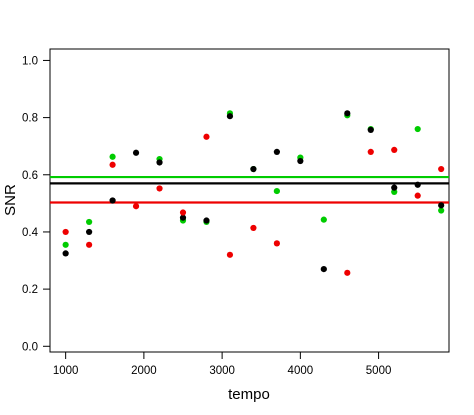 The width and height of the screenshot is (474, 415). What do you see at coordinates (222, 371) in the screenshot?
I see `x-tick-label: 3000` at bounding box center [222, 371].